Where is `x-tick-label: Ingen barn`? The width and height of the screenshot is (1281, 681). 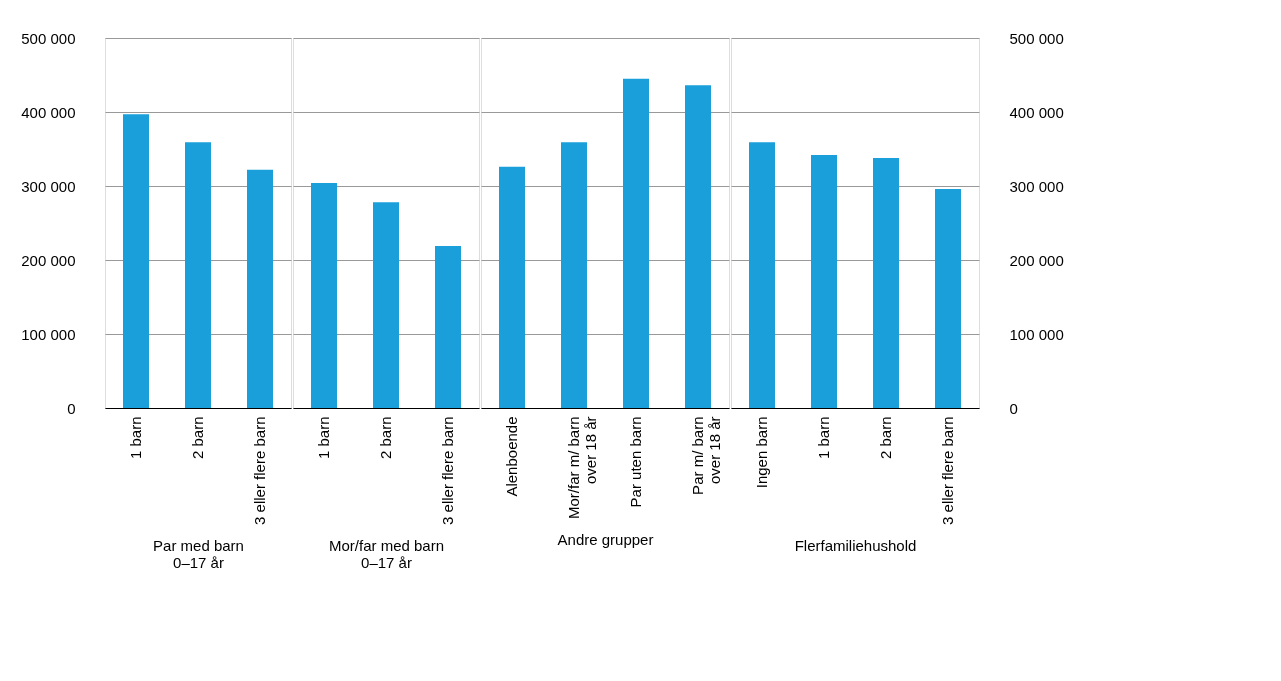 x-tick-label: Ingen barn is located at coordinates (761, 452).